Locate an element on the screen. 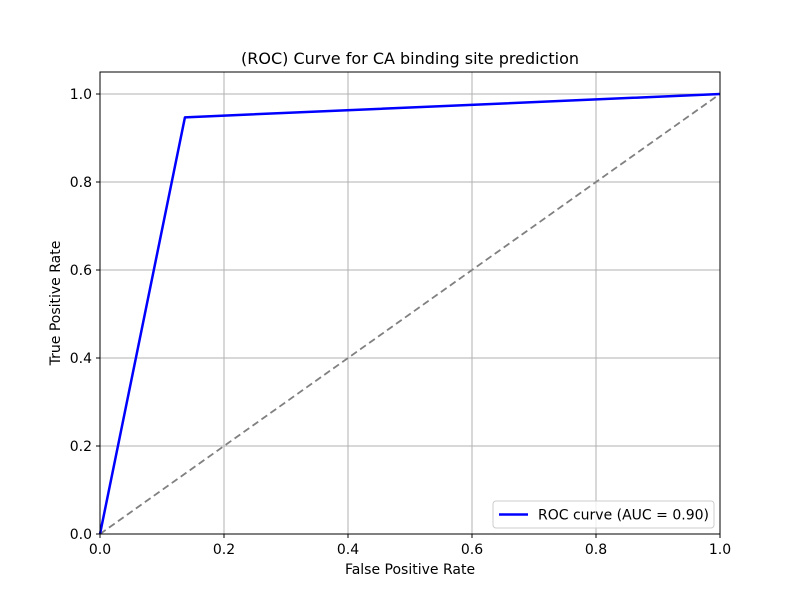 The width and height of the screenshot is (800, 604). x-tick-label: 0.8 is located at coordinates (596, 550).